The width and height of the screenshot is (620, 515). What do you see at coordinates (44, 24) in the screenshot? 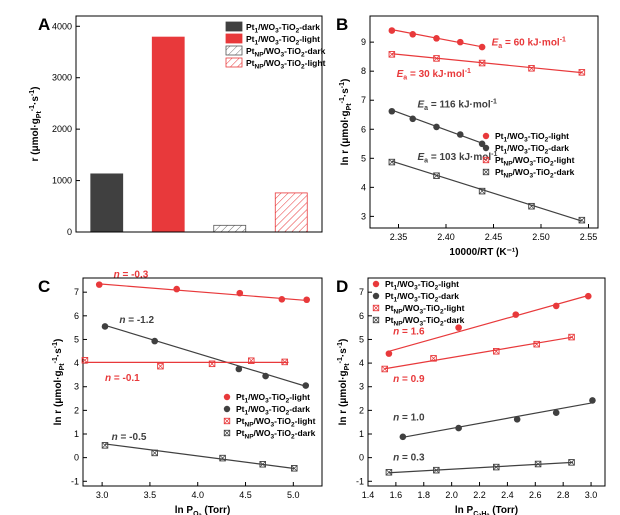
I see `panel-label: A` at bounding box center [44, 24].